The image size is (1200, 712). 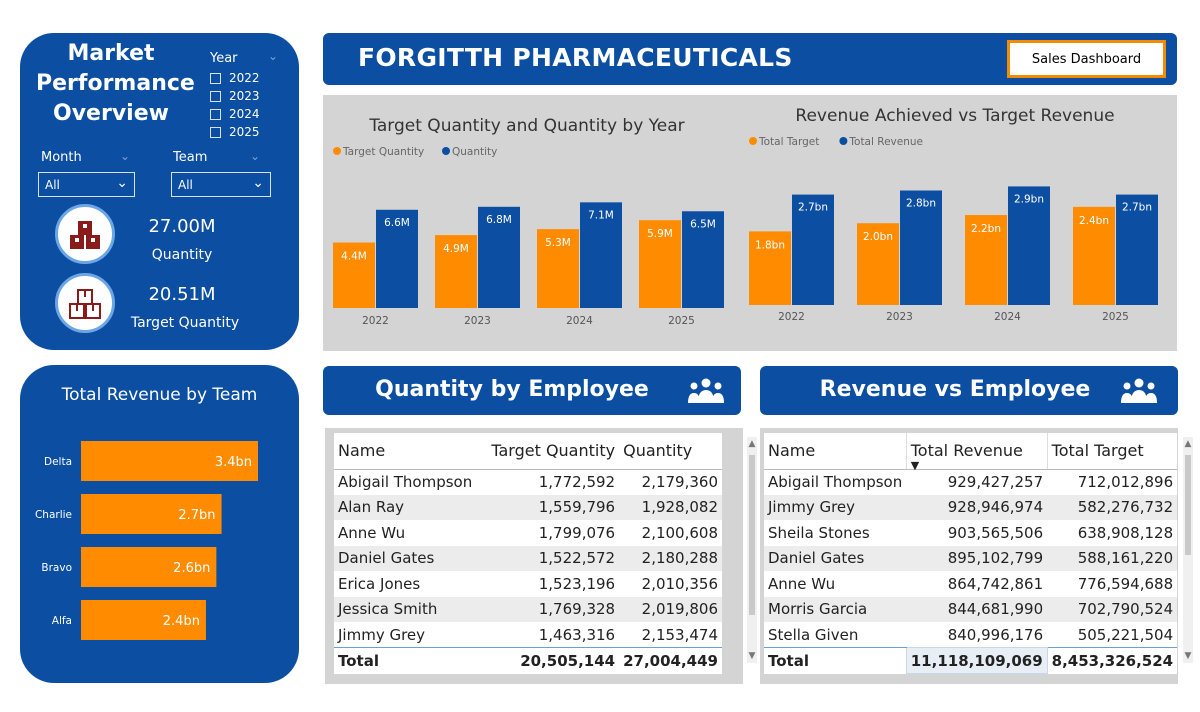 What do you see at coordinates (1112, 558) in the screenshot?
I see `cell-total-target: 588,161,220` at bounding box center [1112, 558].